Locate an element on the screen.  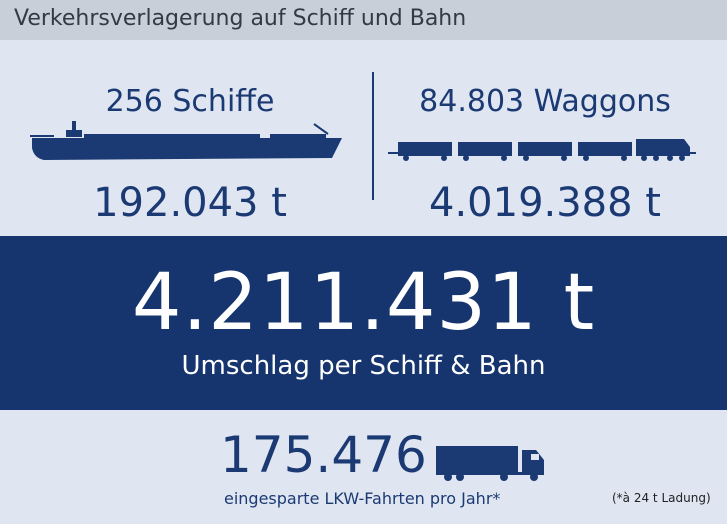
ship-icon is located at coordinates (186, 140).